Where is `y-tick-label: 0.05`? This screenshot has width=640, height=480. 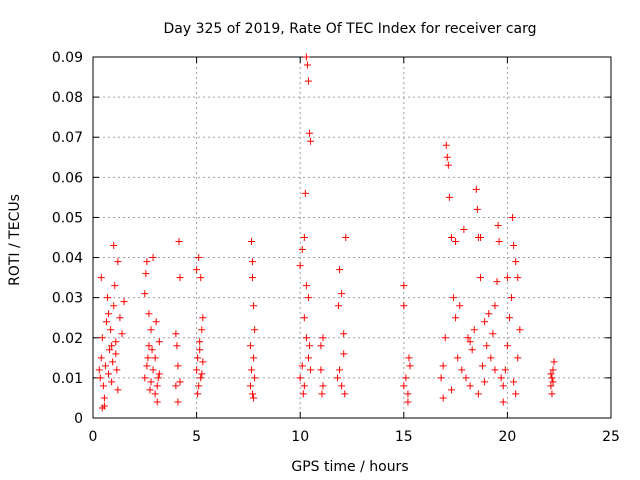 y-tick-label: 0.05 is located at coordinates (67, 218).